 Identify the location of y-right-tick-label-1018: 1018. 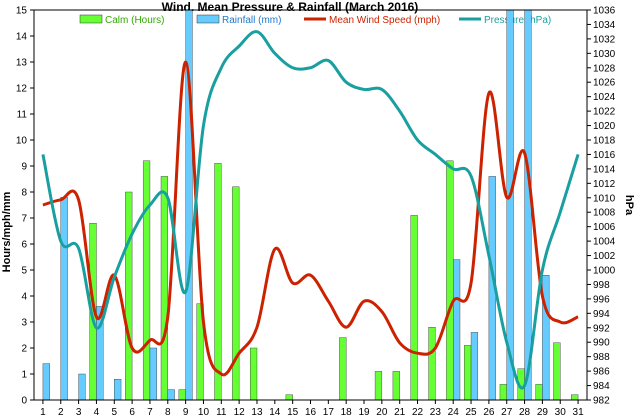
(604, 141).